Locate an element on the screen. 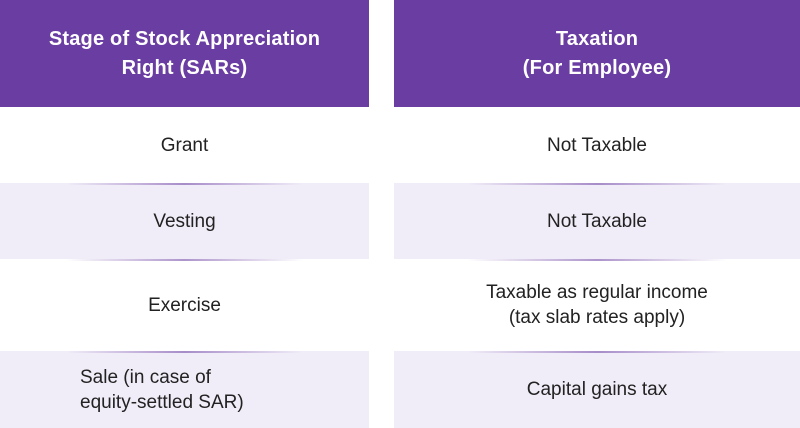 This screenshot has height=428, width=800. stage-column-header: Stage of Stock Appreciation Right (SARs) is located at coordinates (184, 53).